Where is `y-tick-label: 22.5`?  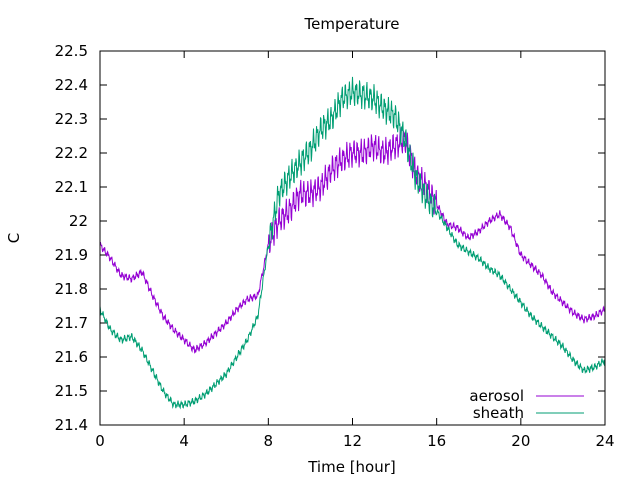
y-tick-label: 22.5 is located at coordinates (71, 51).